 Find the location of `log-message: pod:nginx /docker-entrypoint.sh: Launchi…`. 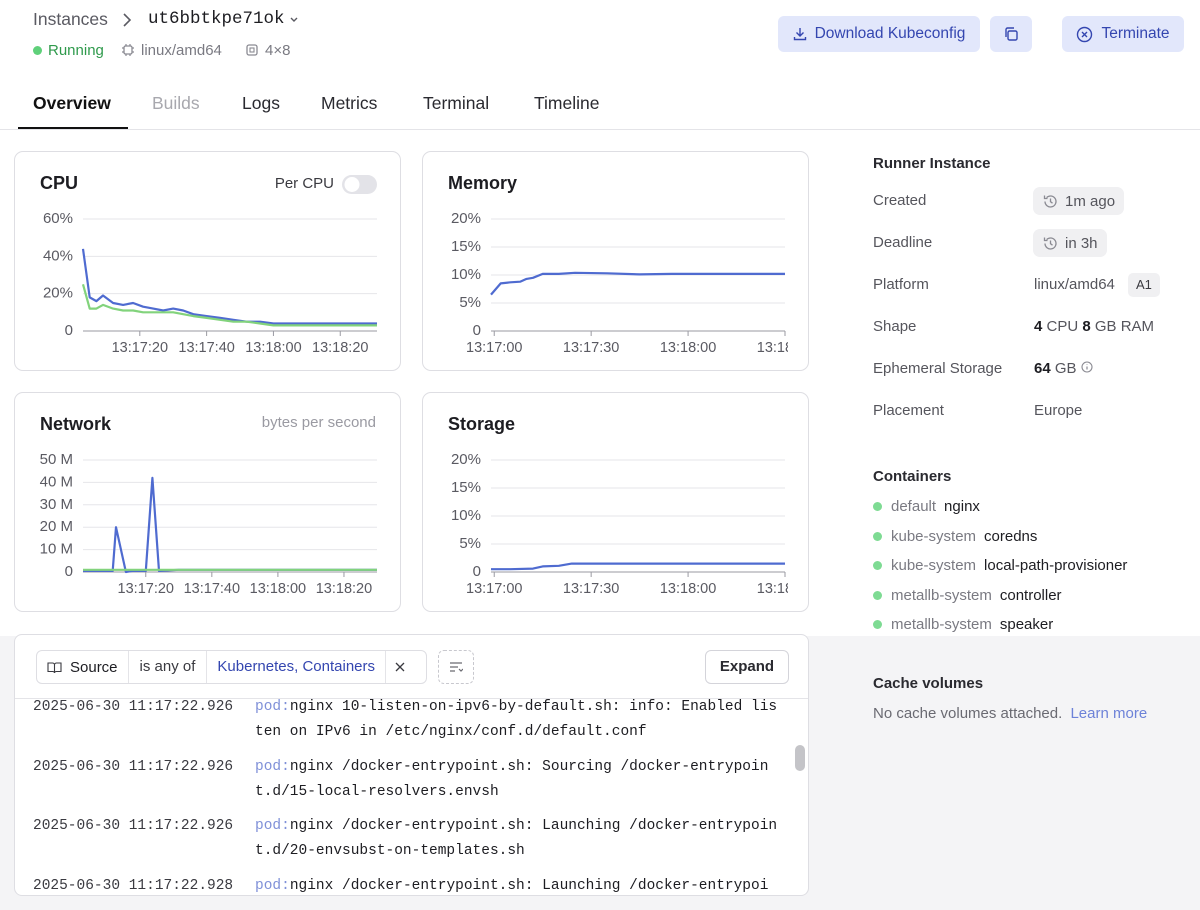

log-message: pod:nginx /docker-entrypoint.sh: Launchi… is located at coordinates (517, 839).